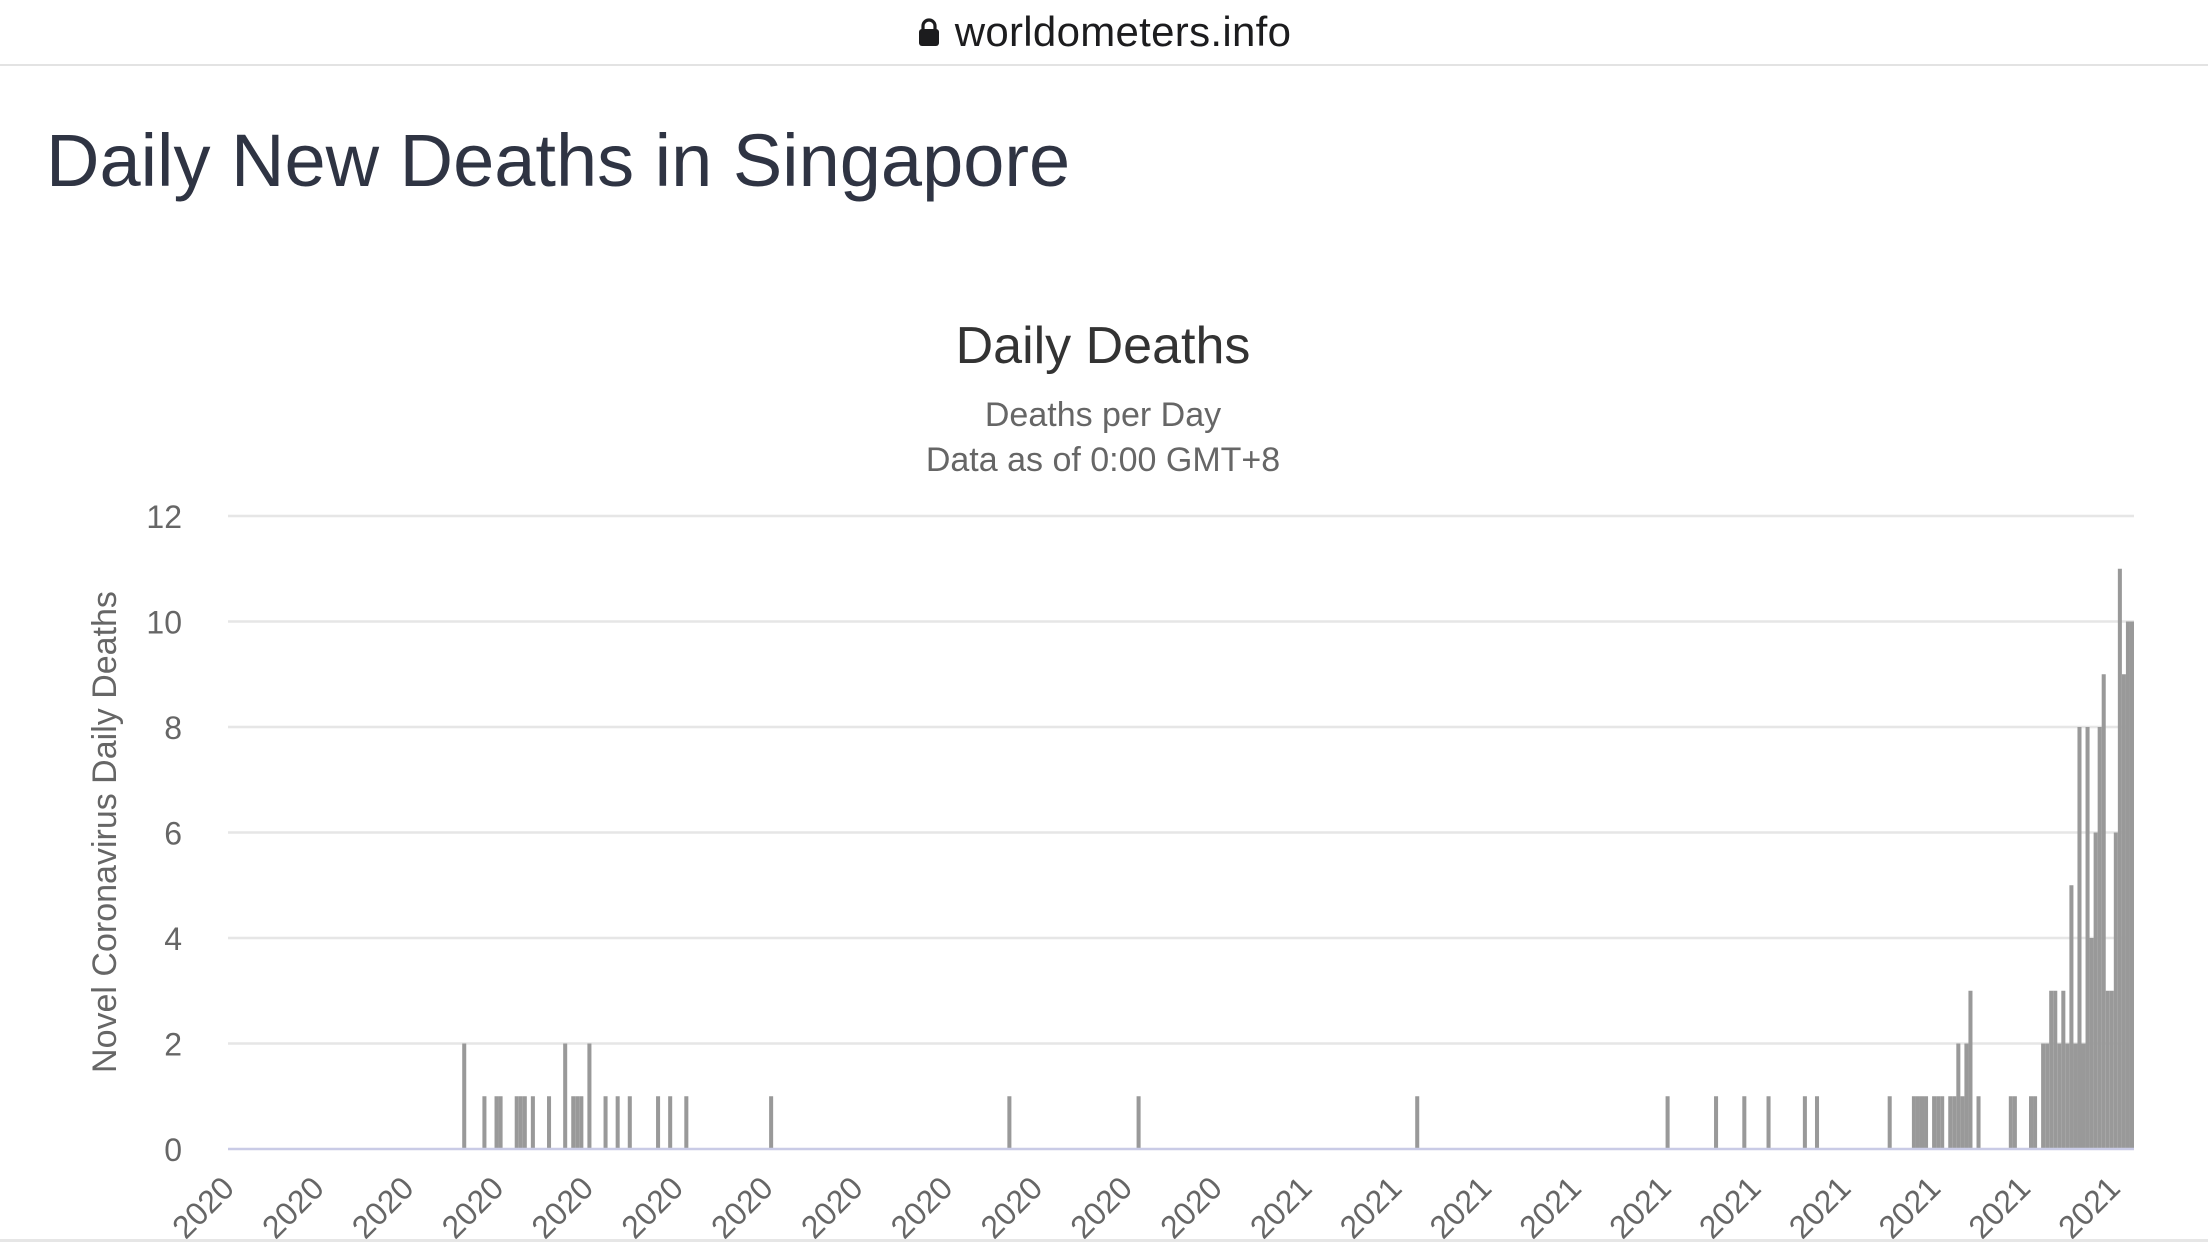 The image size is (2208, 1242). Describe the element at coordinates (173, 939) in the screenshot. I see `y-tick-label: 4` at that location.